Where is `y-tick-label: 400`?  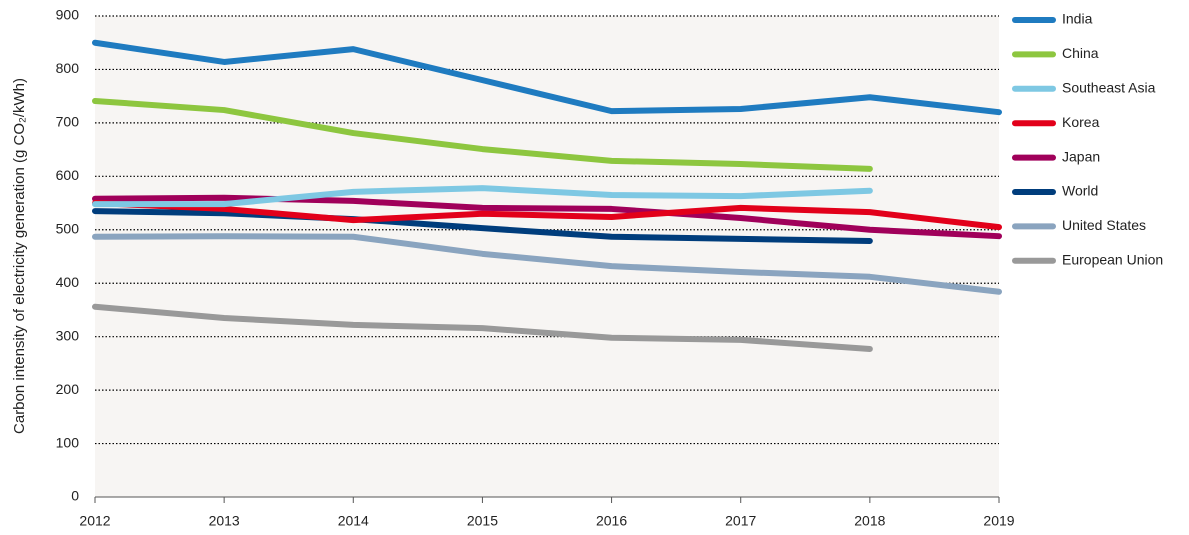
y-tick-label: 400 is located at coordinates (68, 282).